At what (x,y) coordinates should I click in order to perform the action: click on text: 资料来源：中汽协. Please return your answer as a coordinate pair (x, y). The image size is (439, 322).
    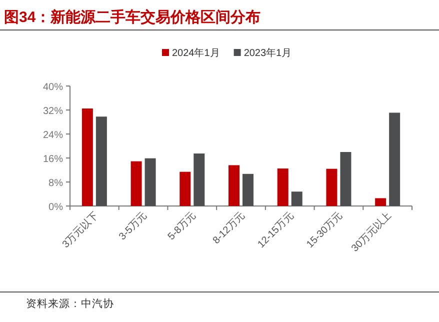
    Looking at the image, I should click on (70, 303).